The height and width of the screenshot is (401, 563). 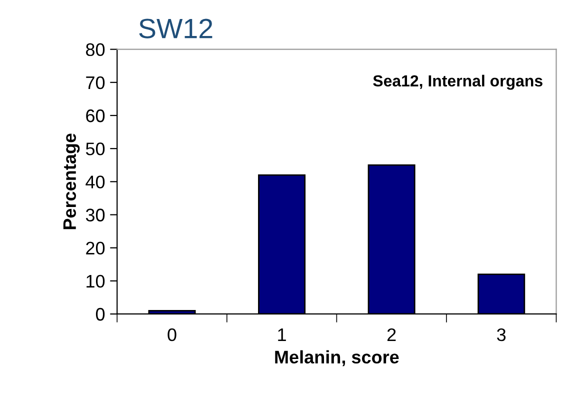 I want to click on y-tick-label: 30, so click(x=95, y=215).